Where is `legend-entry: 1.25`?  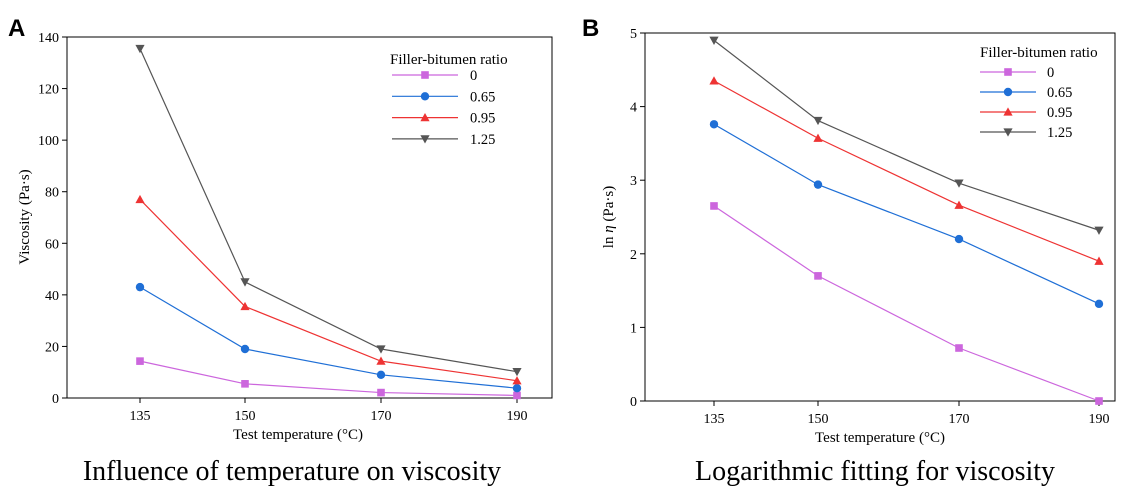 legend-entry: 1.25 is located at coordinates (1026, 133).